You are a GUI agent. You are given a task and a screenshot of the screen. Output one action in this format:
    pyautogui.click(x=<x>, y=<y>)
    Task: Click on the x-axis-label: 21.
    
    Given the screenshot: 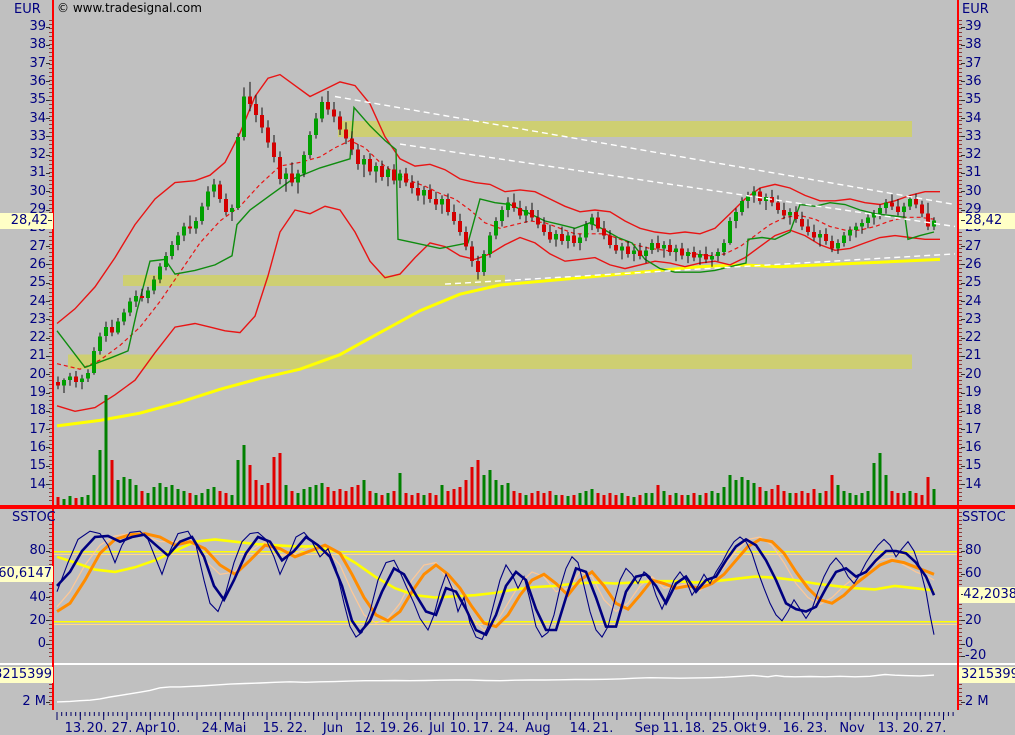 What is the action you would take?
    pyautogui.click(x=603, y=728)
    